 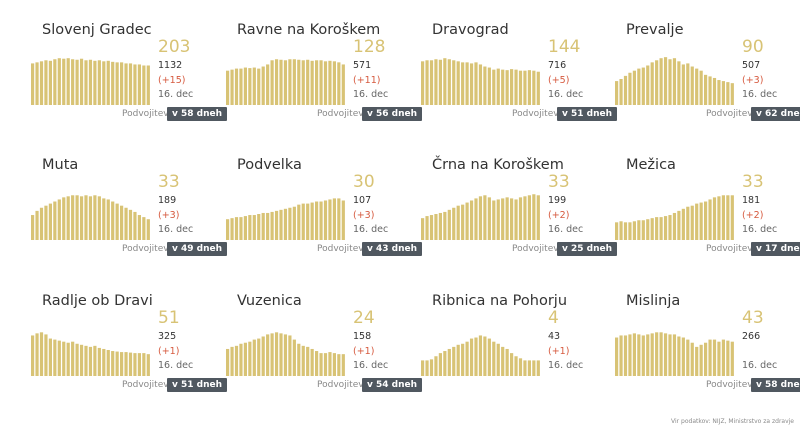 I want to click on total-cases-value: 571, so click(x=362, y=65).